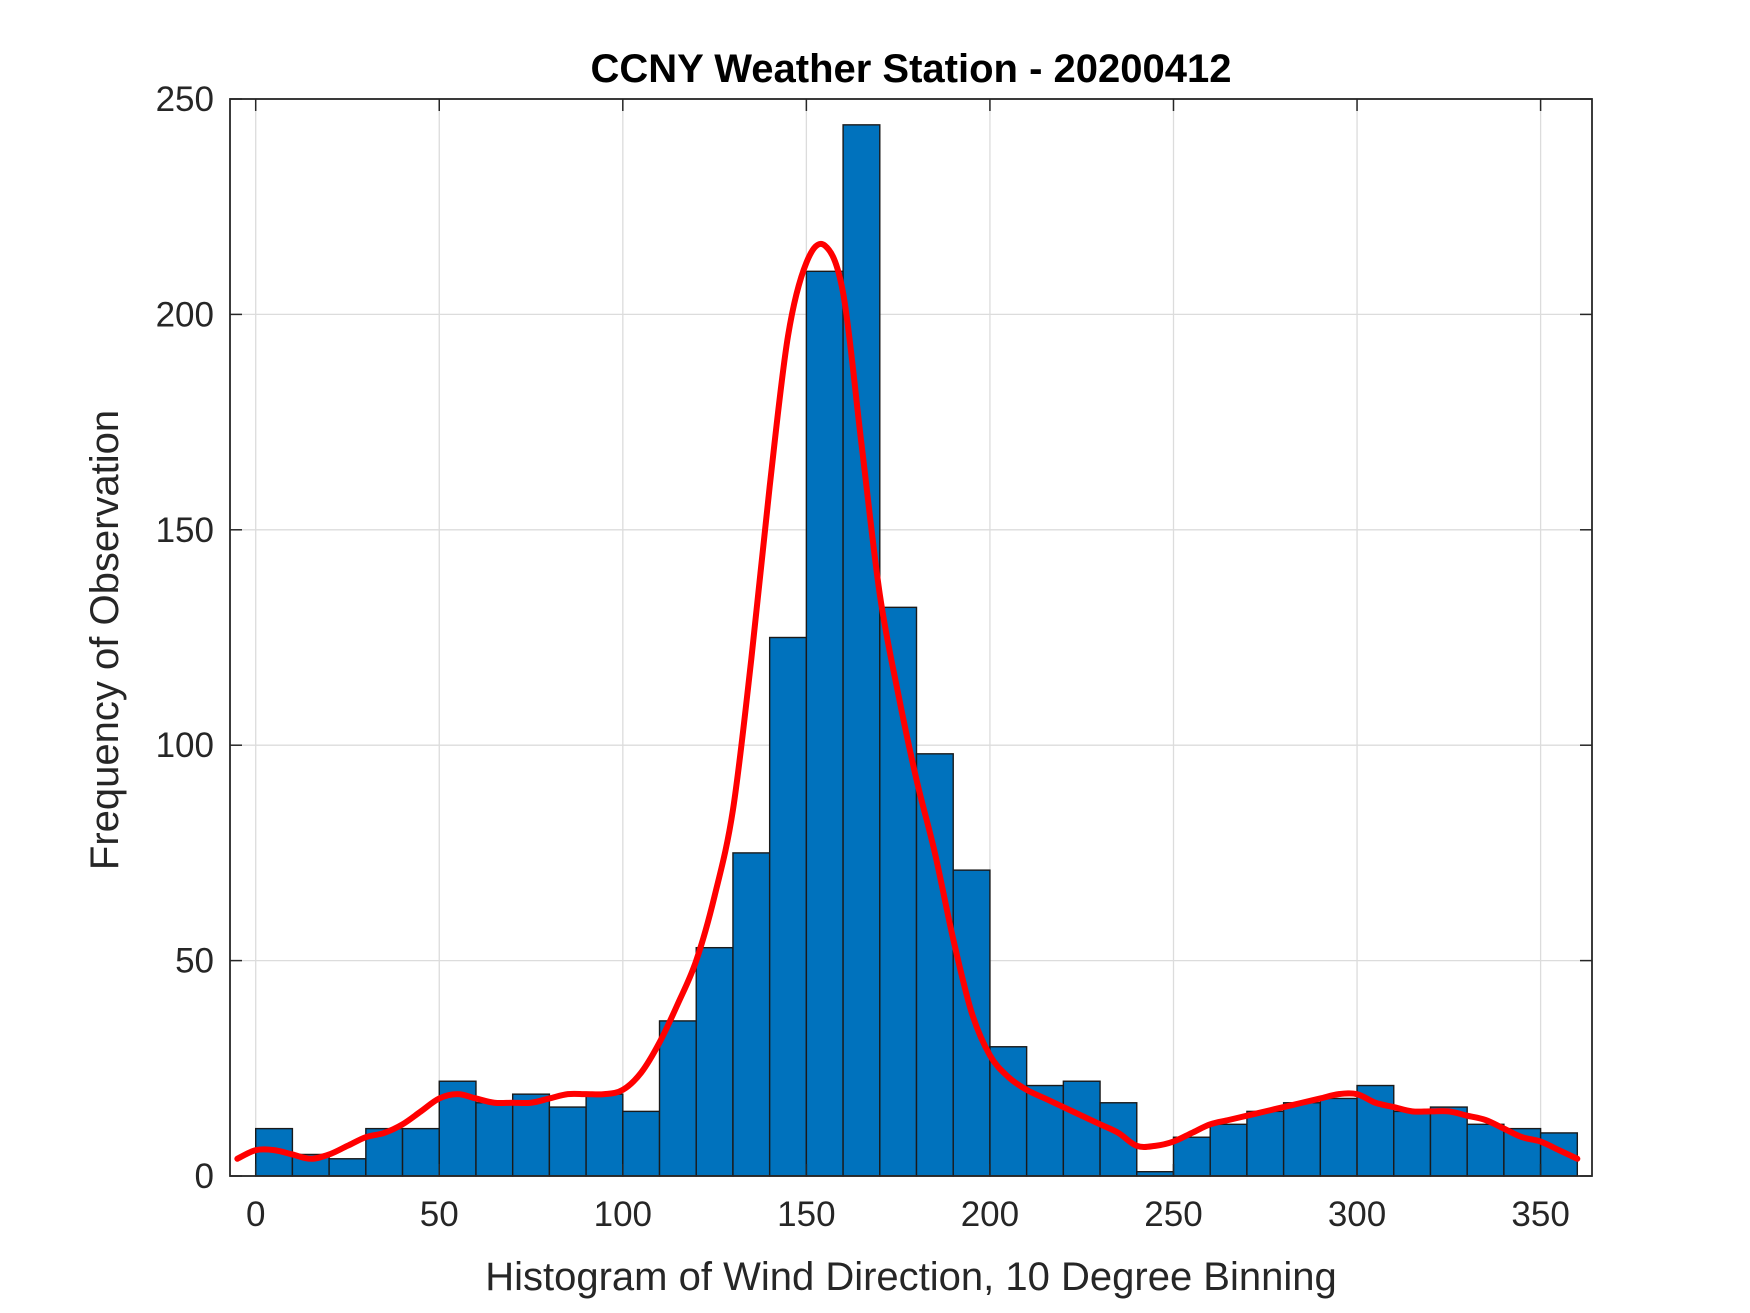 The height and width of the screenshot is (1313, 1750). I want to click on x-tick-label: 350, so click(1540, 1214).